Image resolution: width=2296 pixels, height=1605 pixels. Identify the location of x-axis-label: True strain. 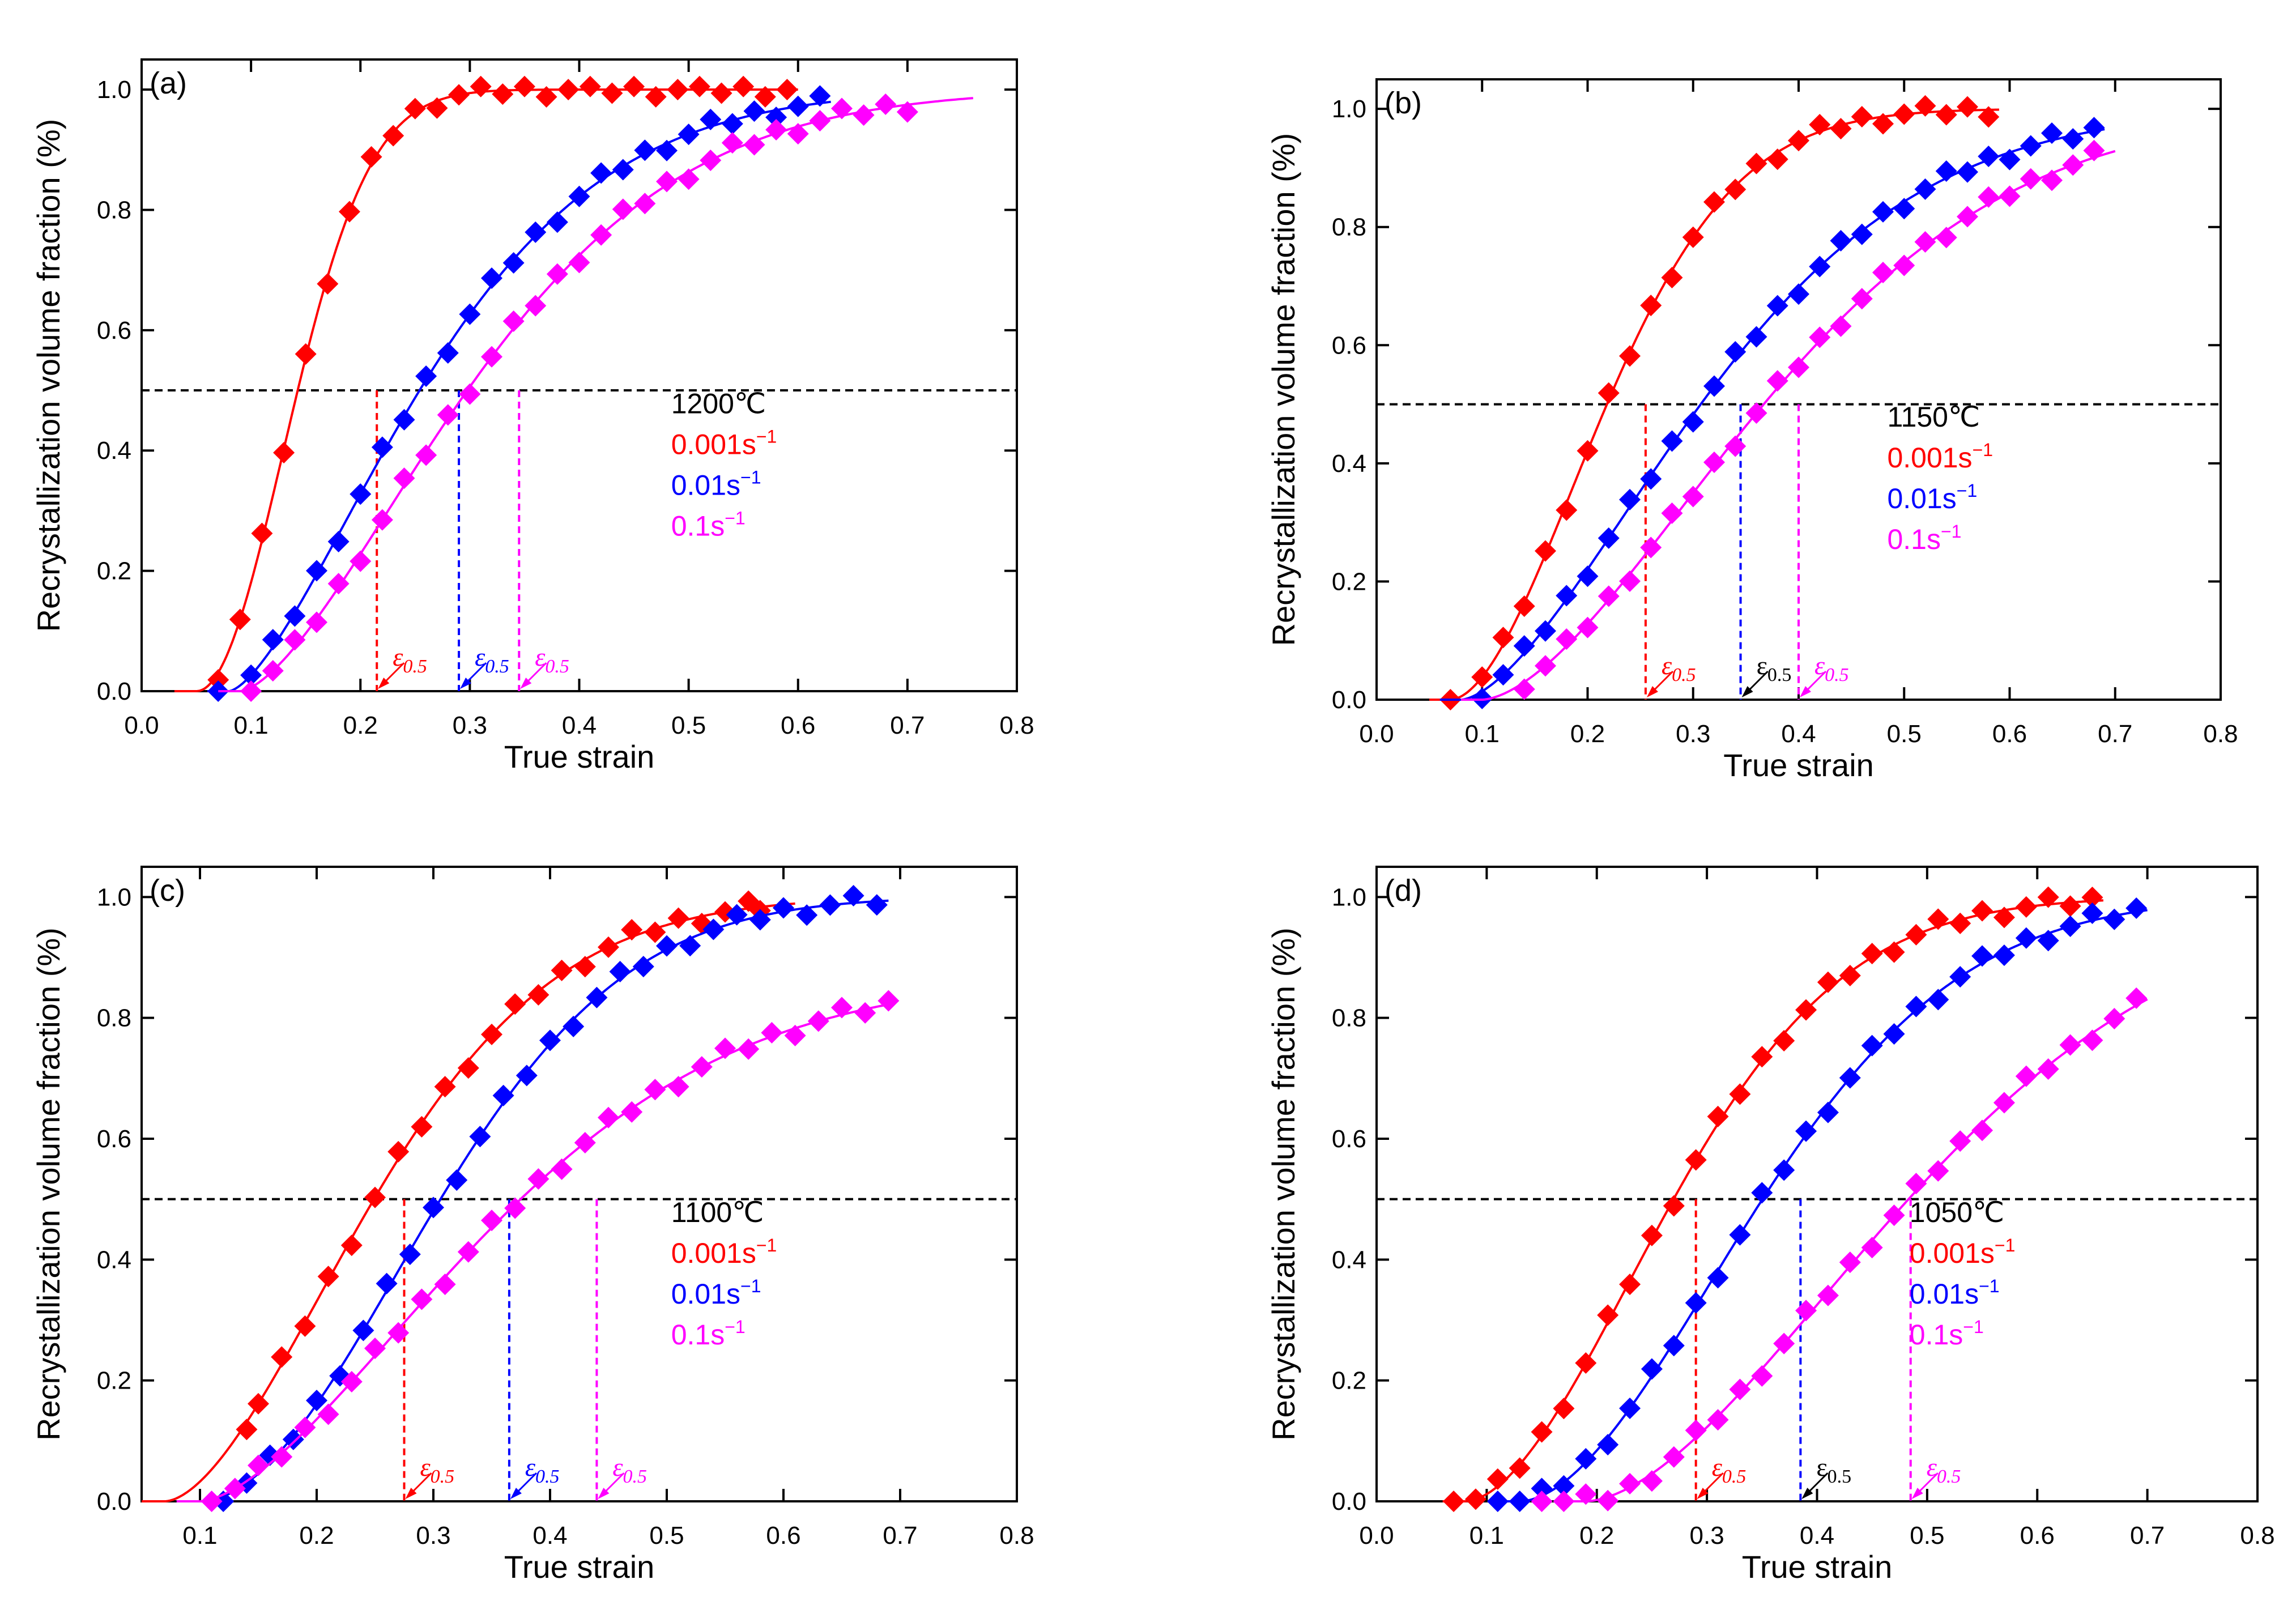
(1798, 765).